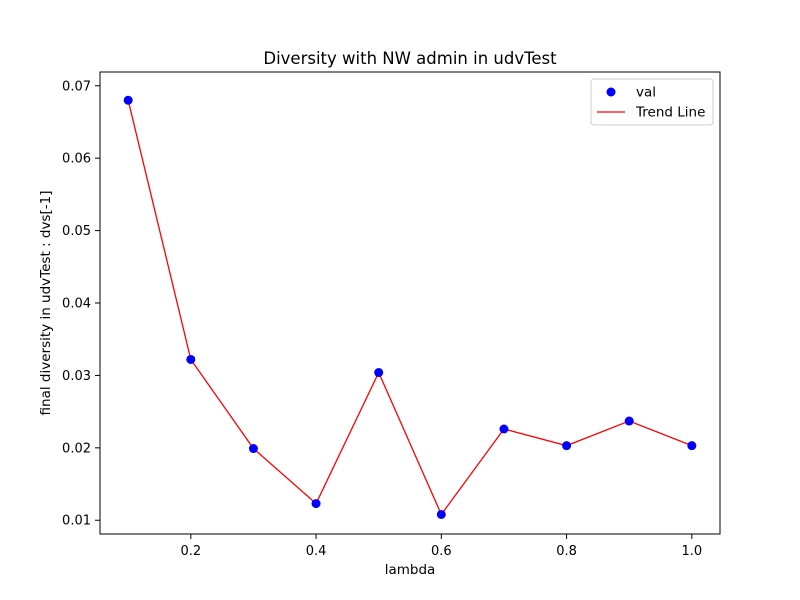 Image resolution: width=800 pixels, height=600 pixels. I want to click on x-tick-label: 1.0, so click(691, 551).